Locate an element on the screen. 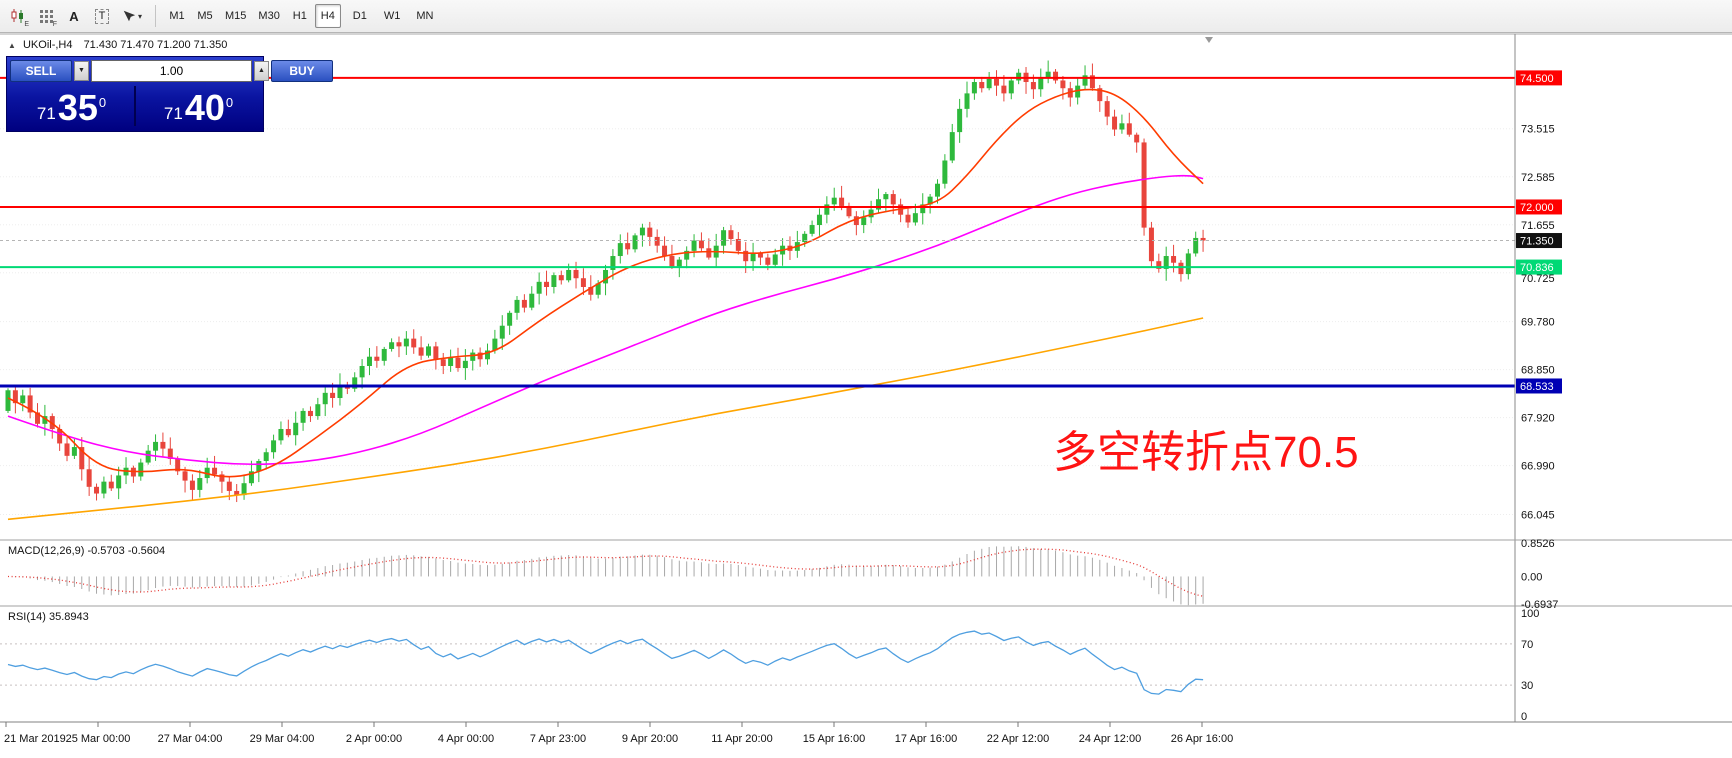 Image resolution: width=1732 pixels, height=758 pixels. volume-input is located at coordinates (171, 71).